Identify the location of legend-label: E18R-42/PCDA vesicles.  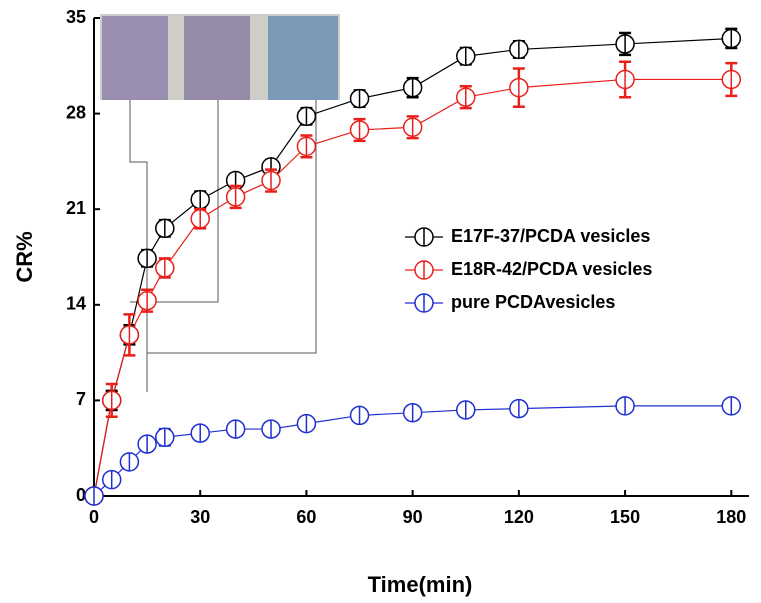
(551, 269).